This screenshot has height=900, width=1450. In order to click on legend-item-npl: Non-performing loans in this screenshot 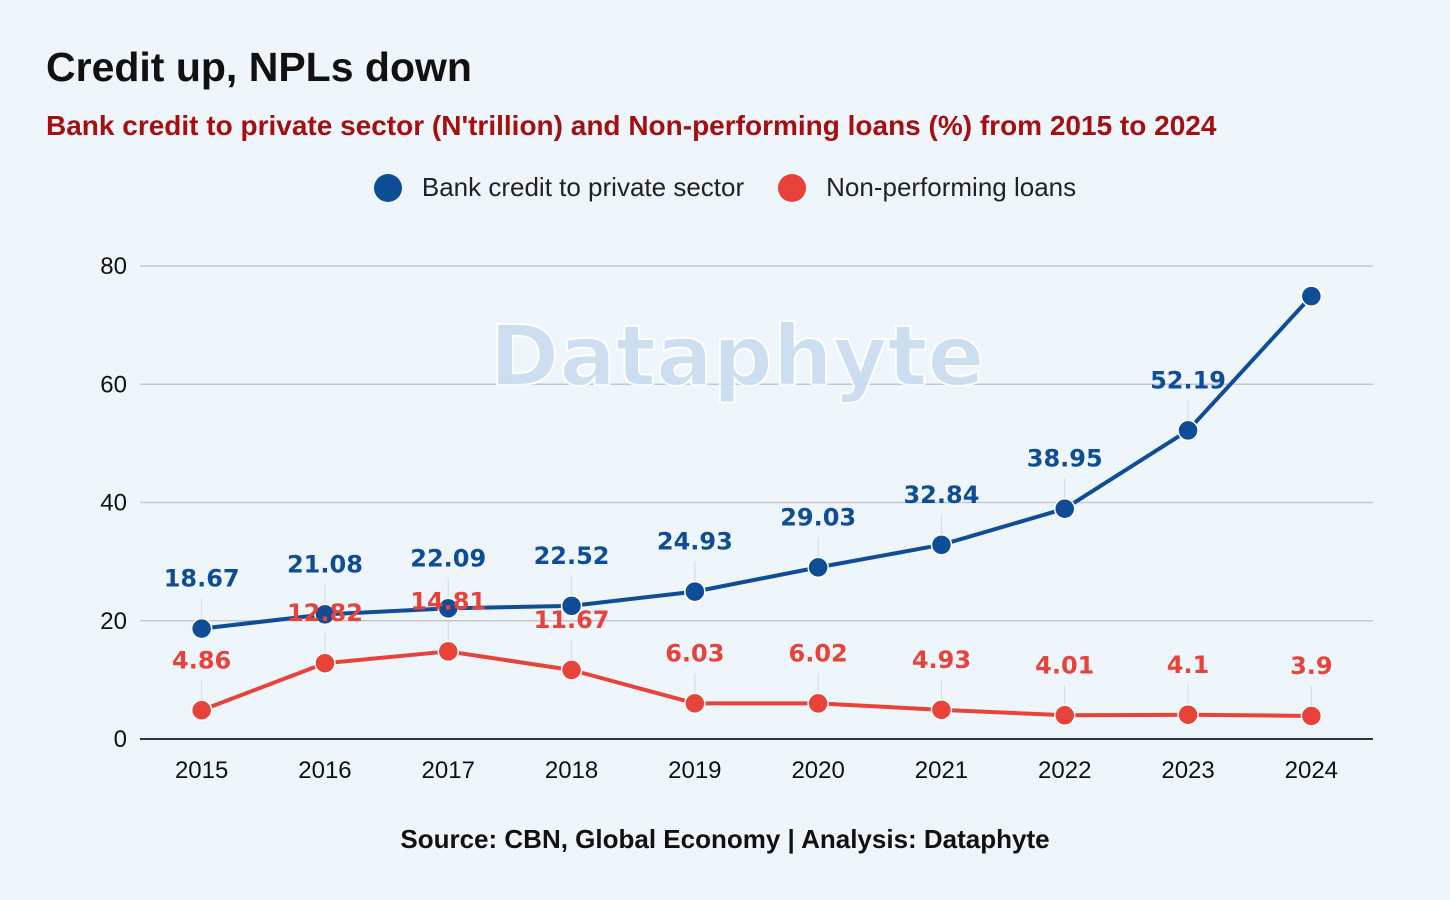, I will do `click(927, 187)`.